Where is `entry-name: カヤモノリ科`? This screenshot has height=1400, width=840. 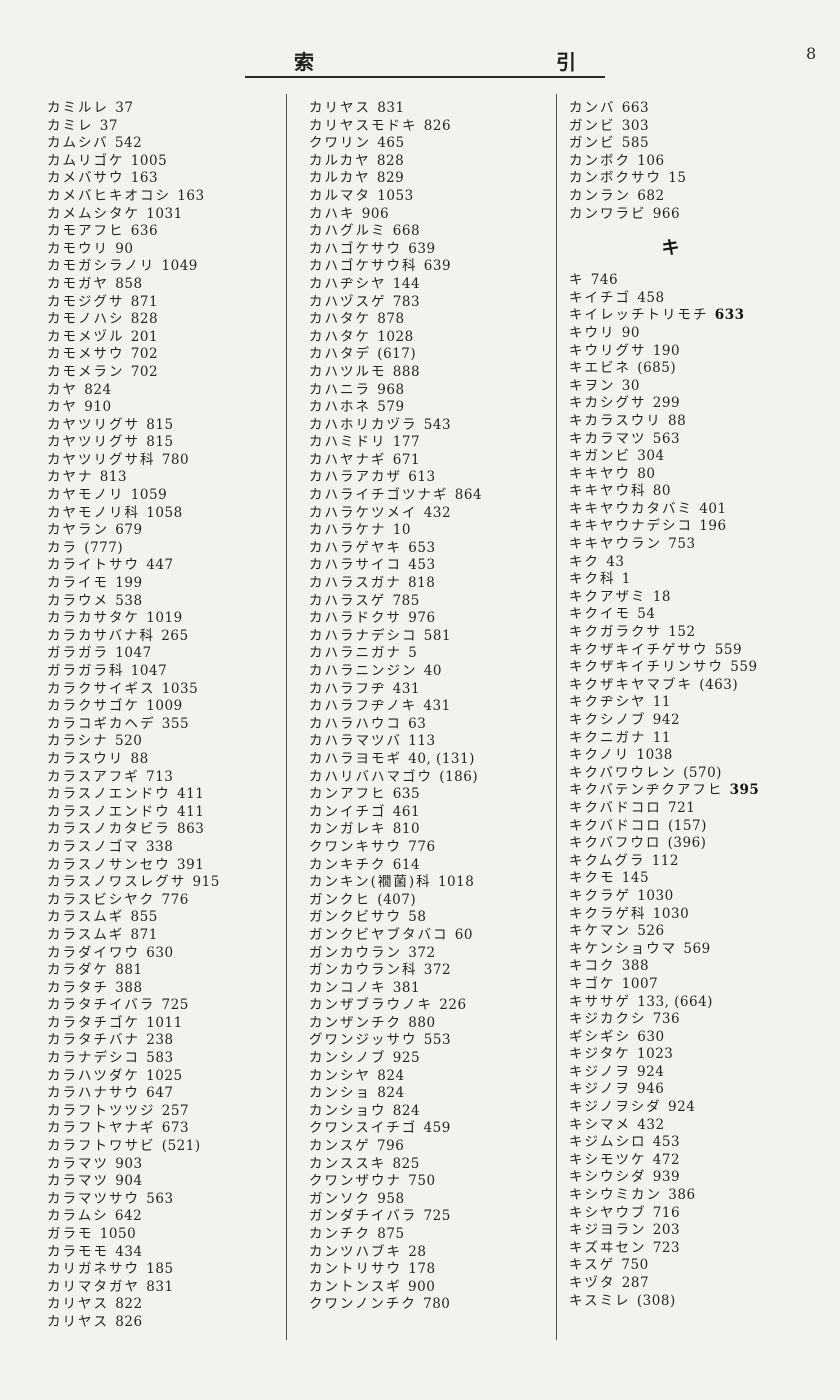
entry-name: カヤモノリ科 is located at coordinates (93, 512).